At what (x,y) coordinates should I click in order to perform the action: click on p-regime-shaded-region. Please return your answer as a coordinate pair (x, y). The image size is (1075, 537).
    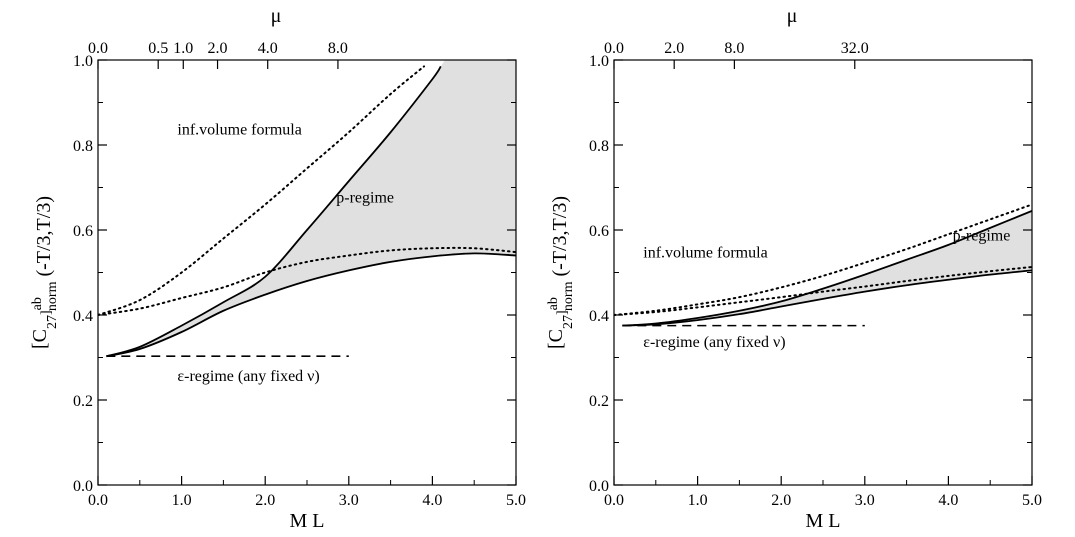
    Looking at the image, I should click on (827, 268).